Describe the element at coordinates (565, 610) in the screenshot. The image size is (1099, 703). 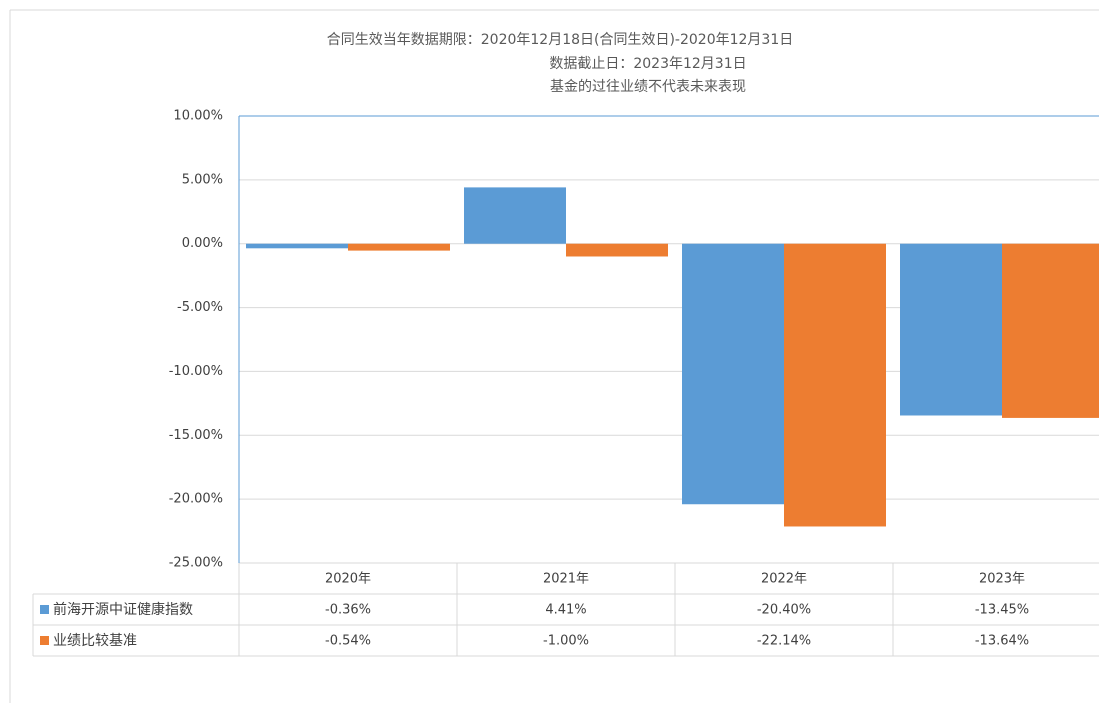
I see `table-cell: 4.41%` at that location.